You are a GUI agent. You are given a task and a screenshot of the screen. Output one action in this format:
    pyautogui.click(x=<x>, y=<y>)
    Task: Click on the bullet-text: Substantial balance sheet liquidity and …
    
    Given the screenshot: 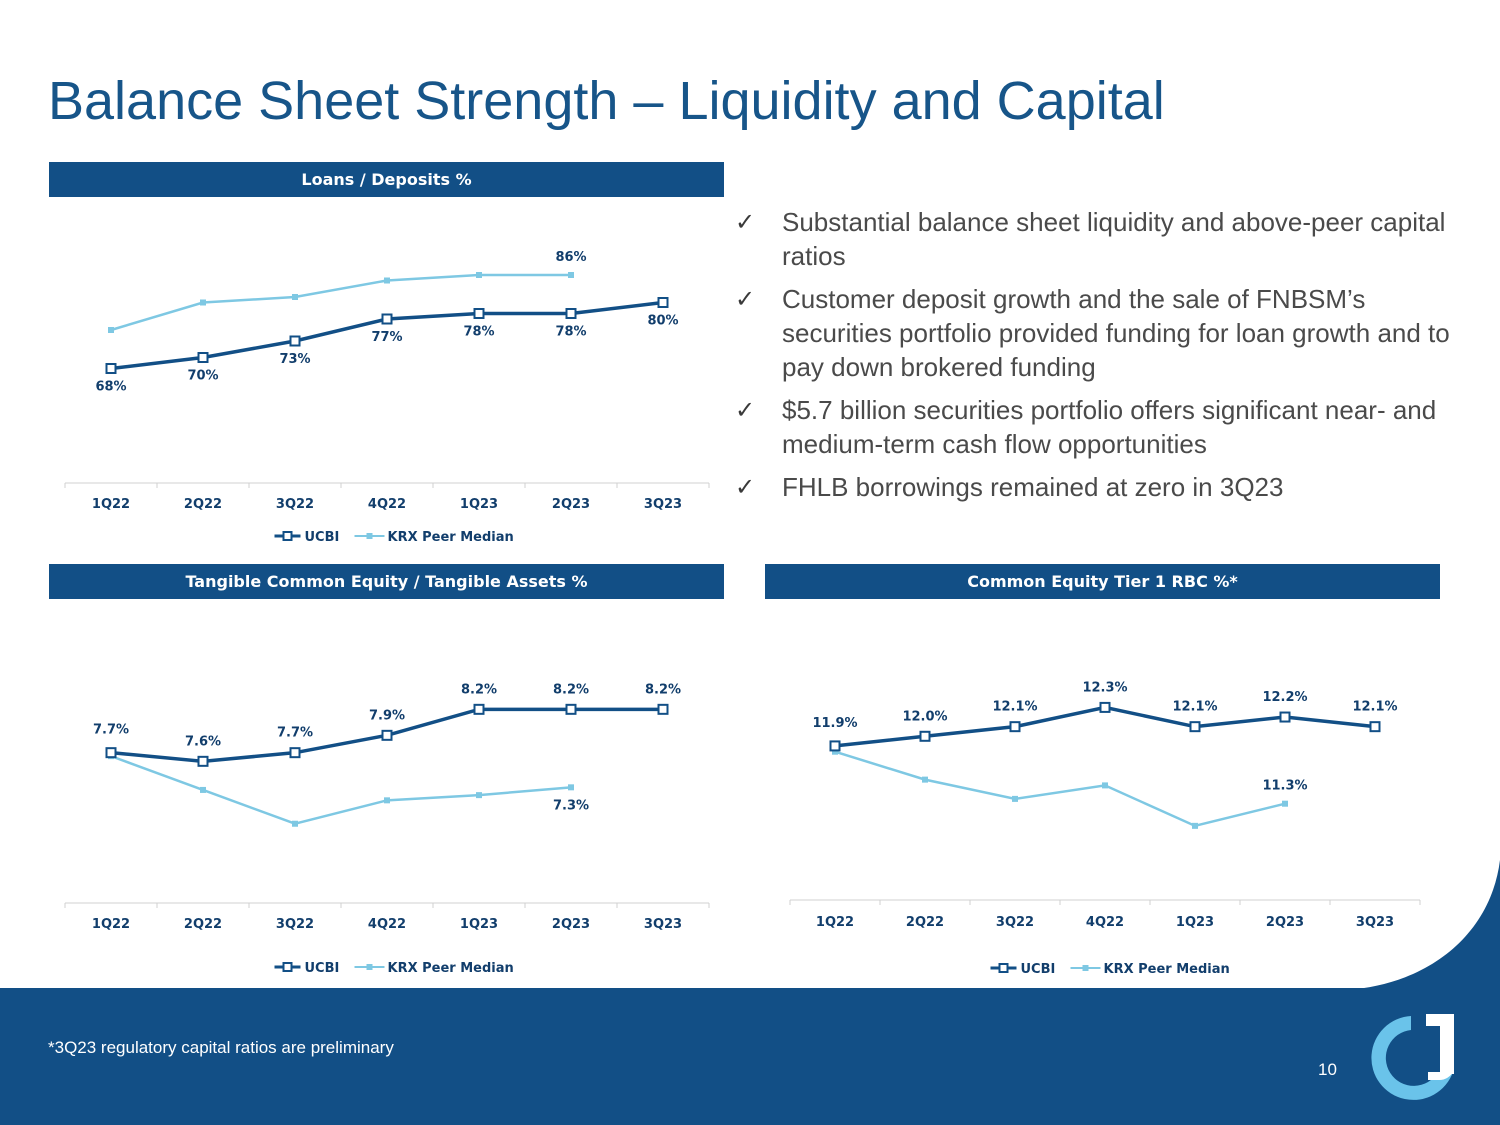 What is the action you would take?
    pyautogui.click(x=1114, y=239)
    